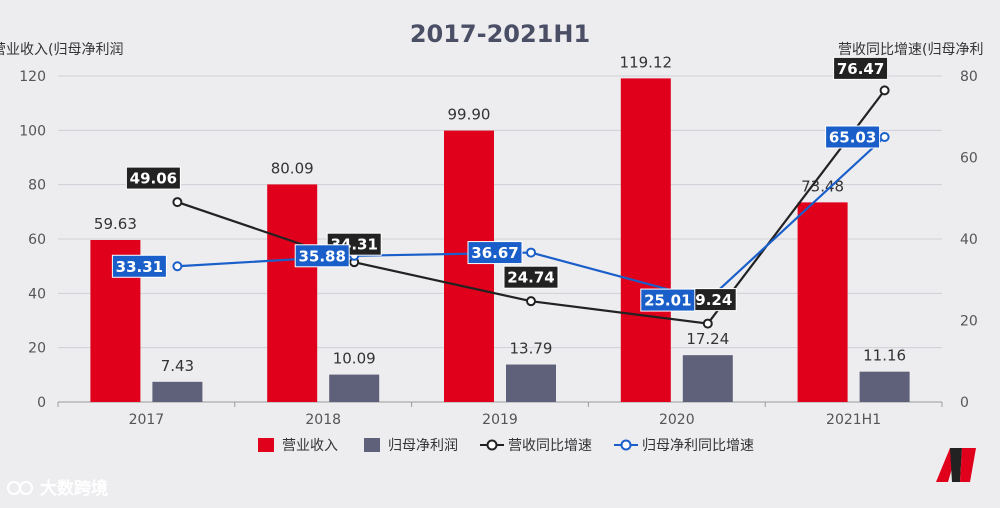  I want to click on bar-value-label: 13.79, so click(531, 349).